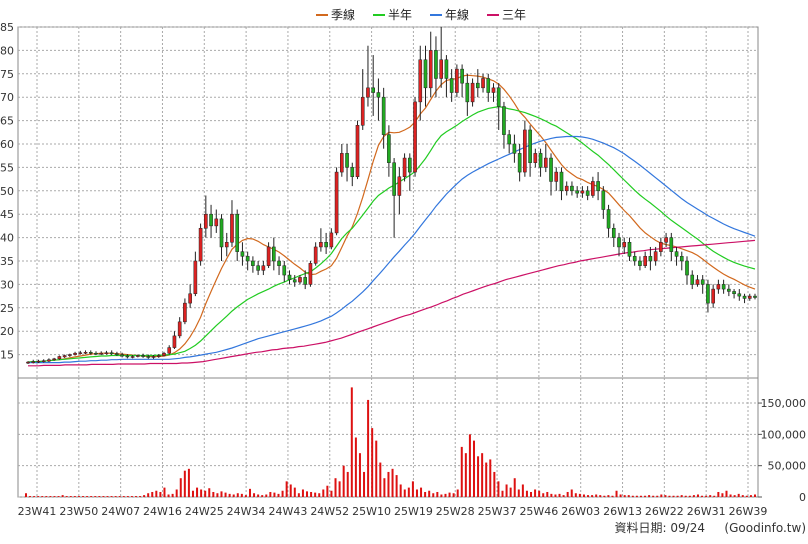  Describe the element at coordinates (784, 403) in the screenshot. I see `volume-tick-label: 150,000` at that location.